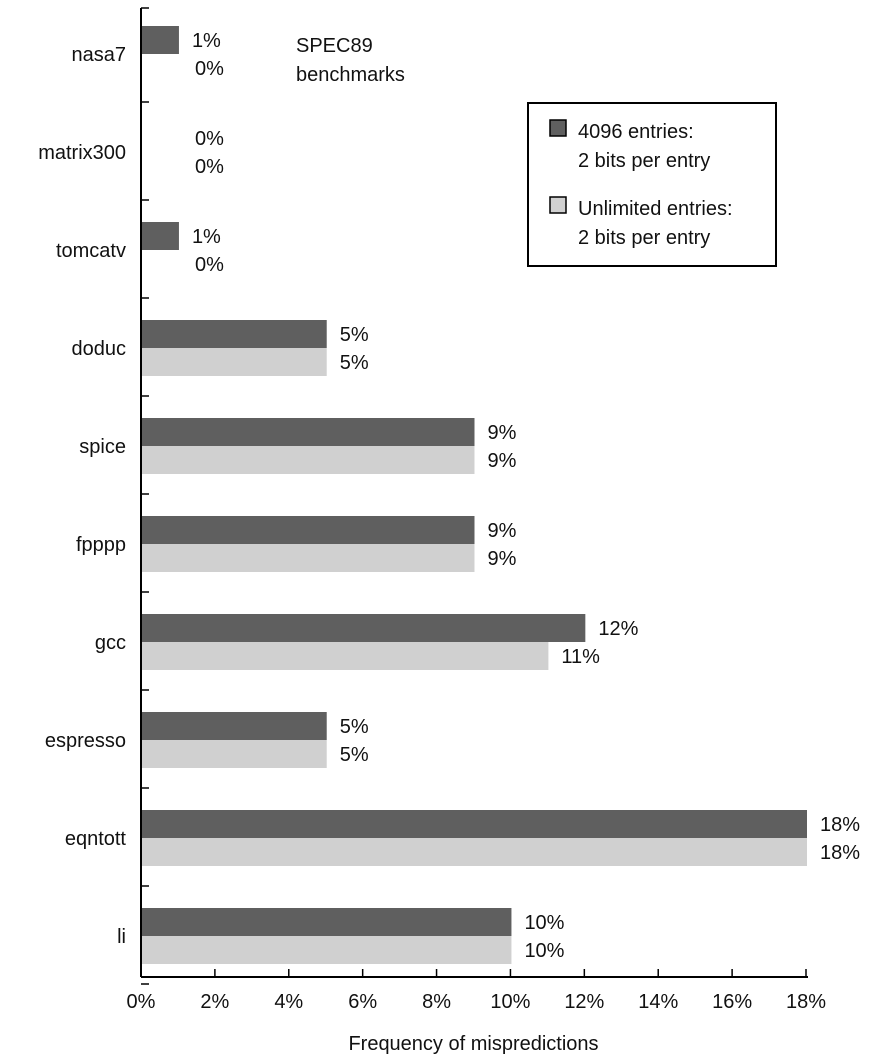 The height and width of the screenshot is (1056, 877). I want to click on x-tick-label: 10%, so click(510, 1002).